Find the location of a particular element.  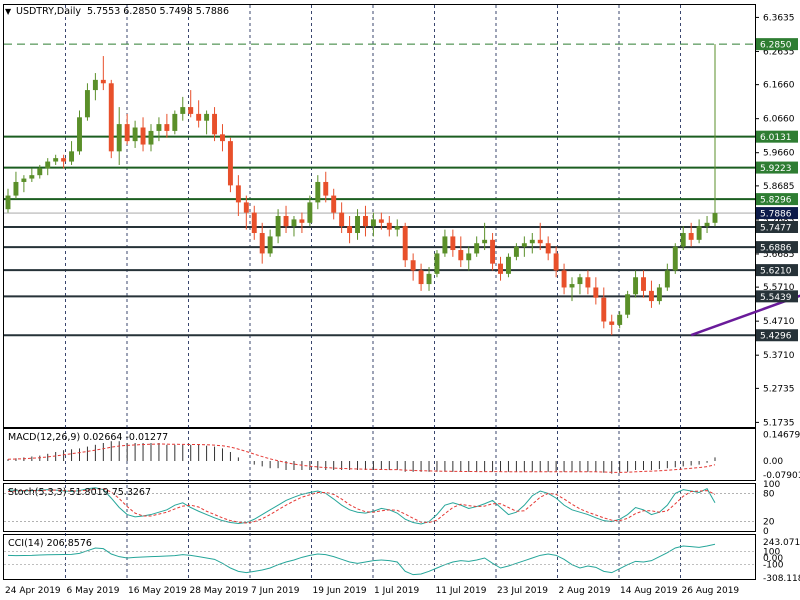

chart-menu-arrow: ▼ is located at coordinates (8, 11).